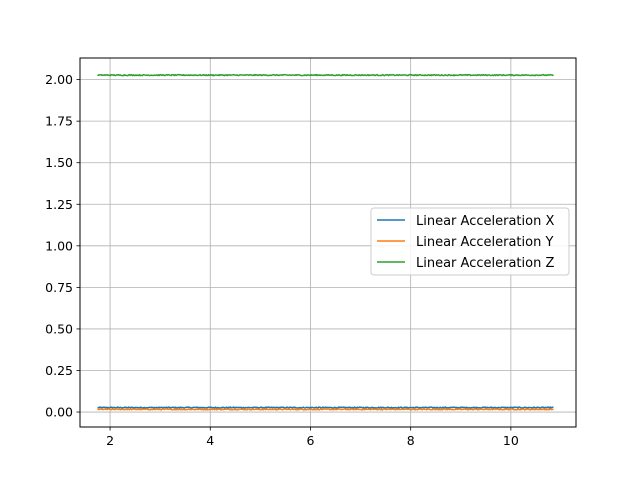 This screenshot has height=480, width=640. Describe the element at coordinates (59, 370) in the screenshot. I see `y-tick-label: 0.25` at that location.